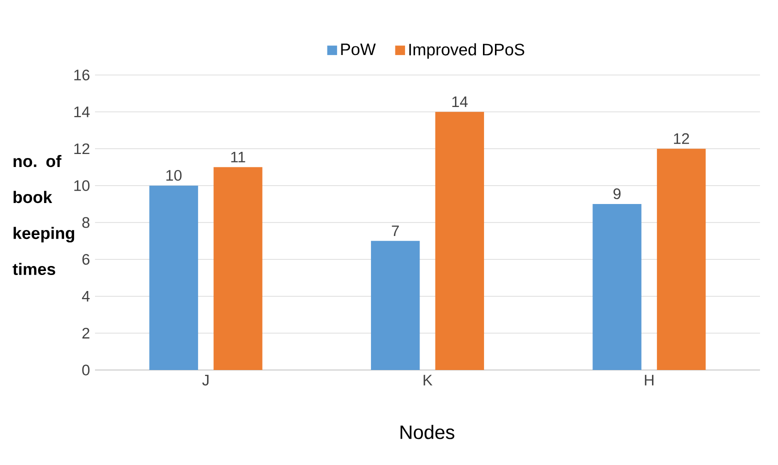 Image resolution: width=778 pixels, height=465 pixels. I want to click on x-axis-title: Nodes, so click(427, 432).